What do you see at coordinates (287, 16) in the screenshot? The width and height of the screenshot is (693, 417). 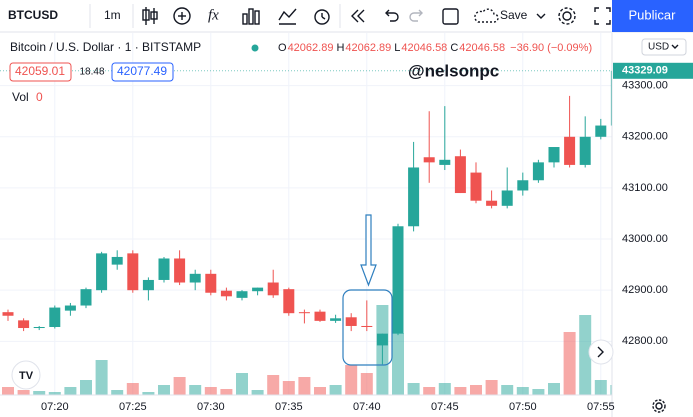 I see `compare-icon` at bounding box center [287, 16].